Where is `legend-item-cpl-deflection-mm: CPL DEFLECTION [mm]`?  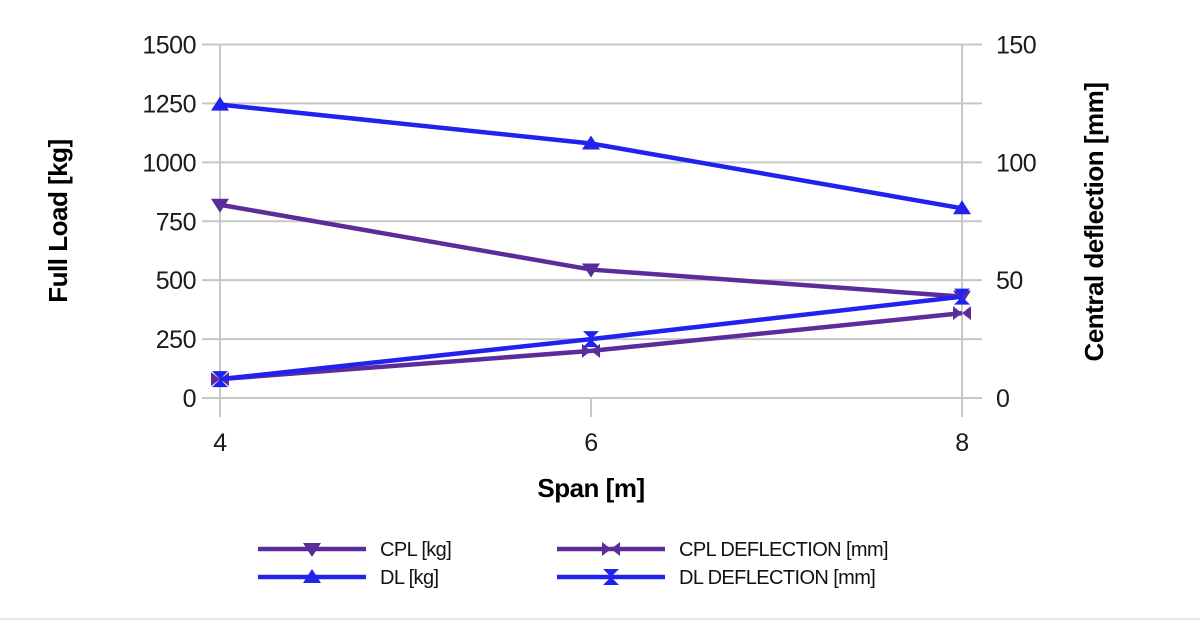 legend-item-cpl-deflection-mm: CPL DEFLECTION [mm] is located at coordinates (723, 550).